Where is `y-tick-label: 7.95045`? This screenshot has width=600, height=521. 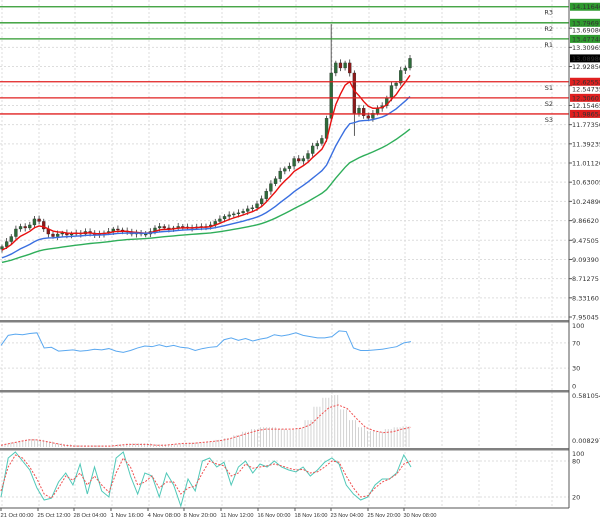 y-tick-label: 7.95045 is located at coordinates (585, 318).